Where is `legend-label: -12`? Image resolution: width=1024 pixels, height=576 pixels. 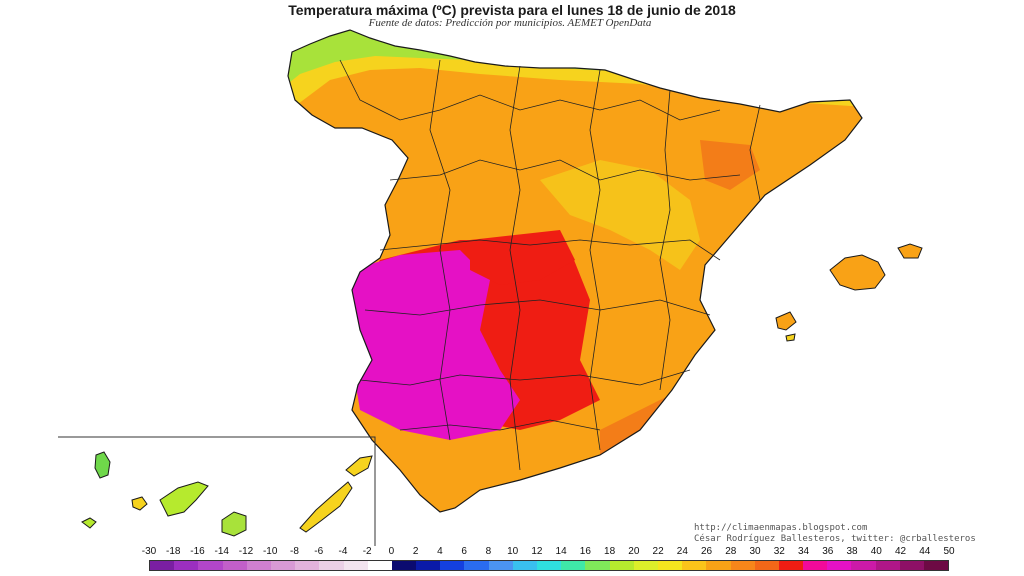 legend-label: -12 is located at coordinates (246, 551).